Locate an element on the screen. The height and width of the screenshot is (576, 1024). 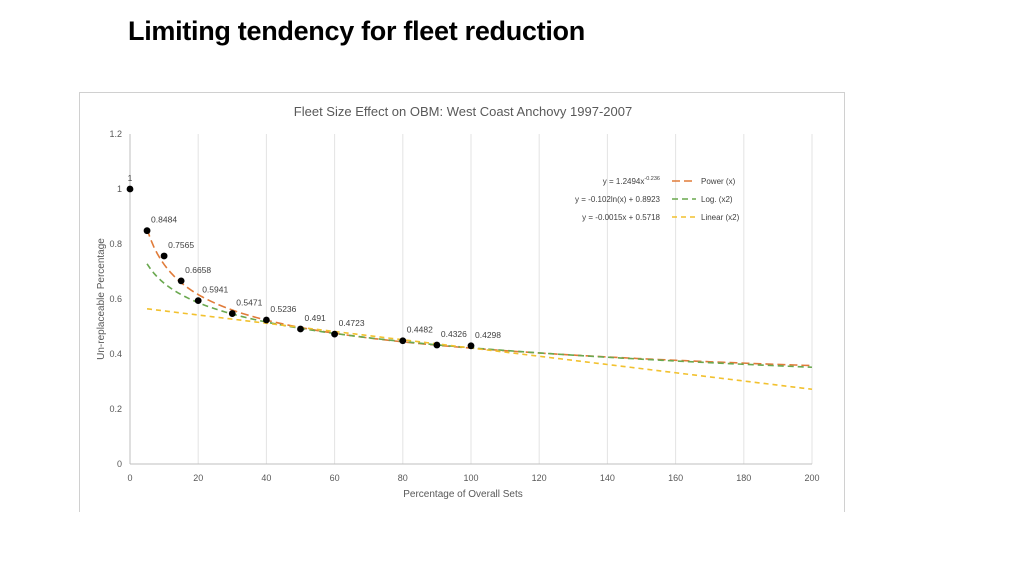
x-tick-label: 100 is located at coordinates (470, 478).